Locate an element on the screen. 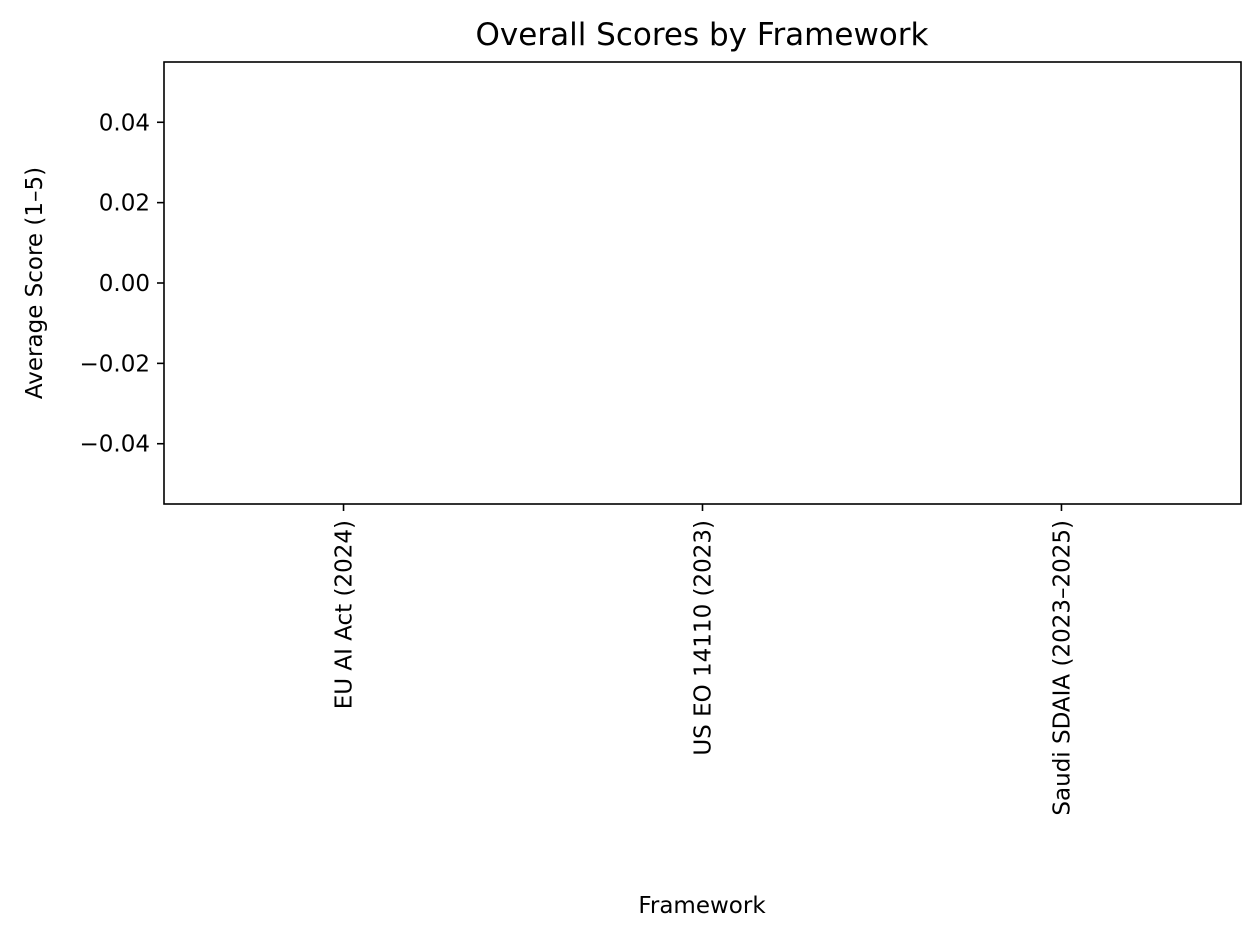 The width and height of the screenshot is (1260, 939). y-tick-label: −0.04 is located at coordinates (115, 445).